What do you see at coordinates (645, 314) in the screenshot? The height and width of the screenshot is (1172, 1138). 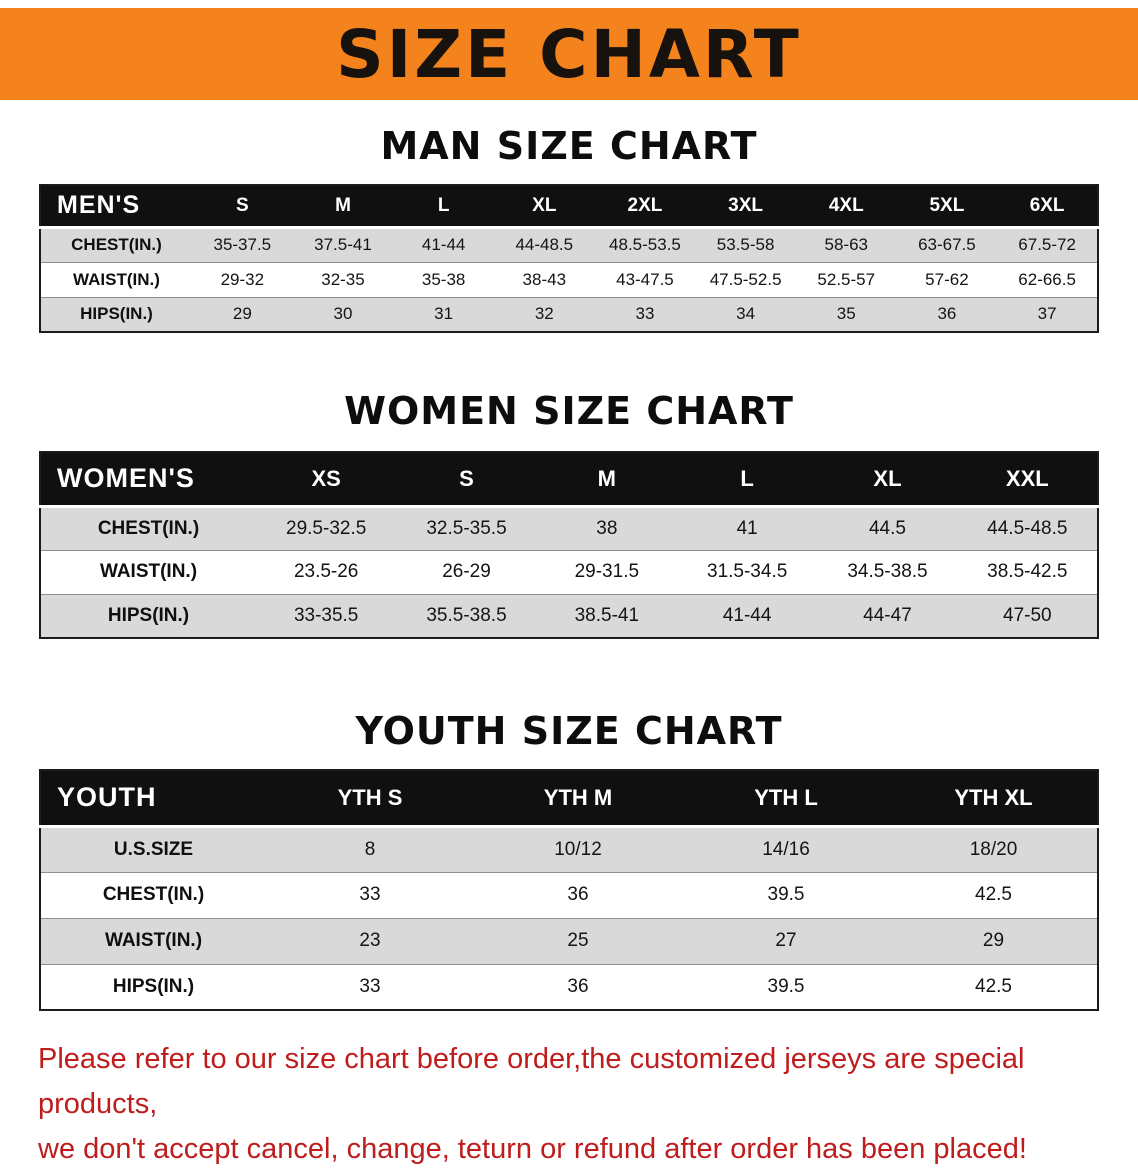 I see `men-cell: 33` at bounding box center [645, 314].